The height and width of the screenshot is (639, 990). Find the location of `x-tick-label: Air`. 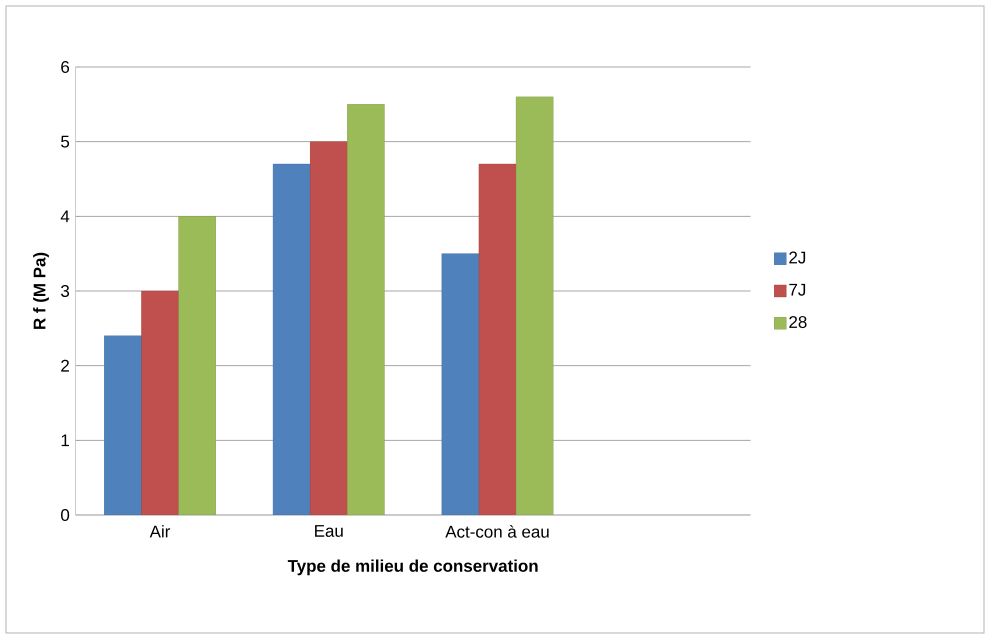

x-tick-label: Air is located at coordinates (160, 531).